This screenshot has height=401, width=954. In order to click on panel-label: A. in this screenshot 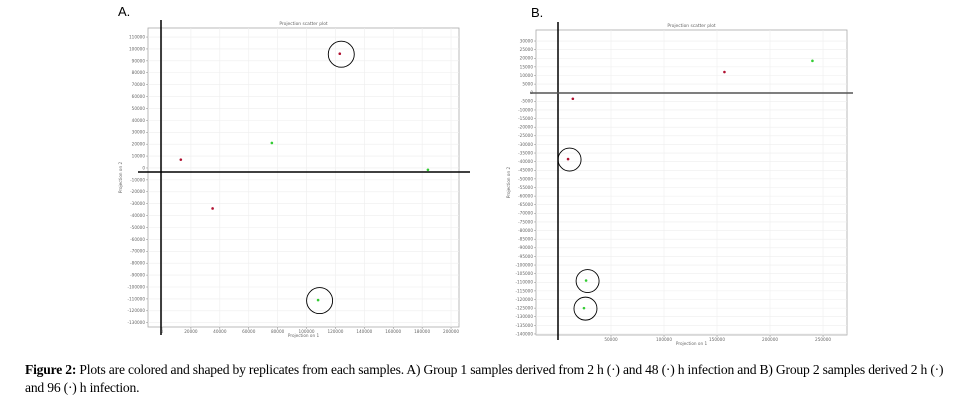, I will do `click(124, 11)`.